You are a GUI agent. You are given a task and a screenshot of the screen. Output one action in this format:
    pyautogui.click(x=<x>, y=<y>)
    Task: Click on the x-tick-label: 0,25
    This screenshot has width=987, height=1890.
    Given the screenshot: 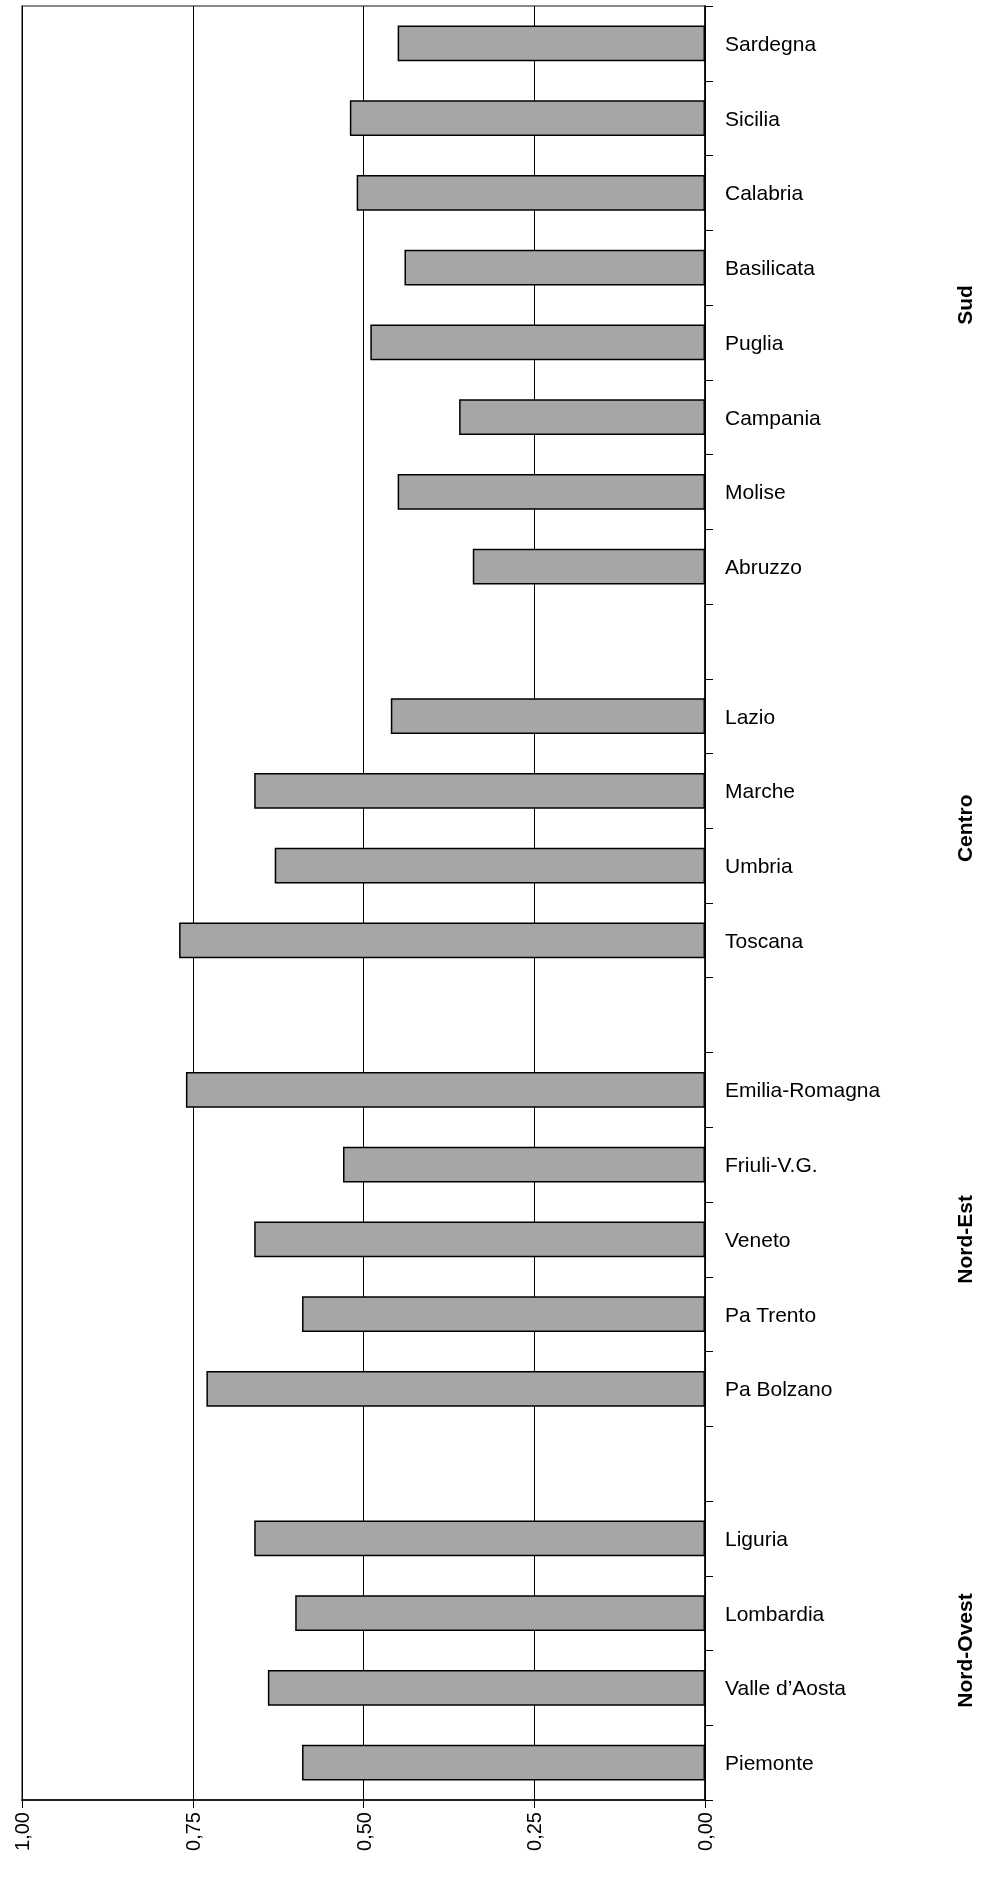 What is the action you would take?
    pyautogui.click(x=534, y=1831)
    